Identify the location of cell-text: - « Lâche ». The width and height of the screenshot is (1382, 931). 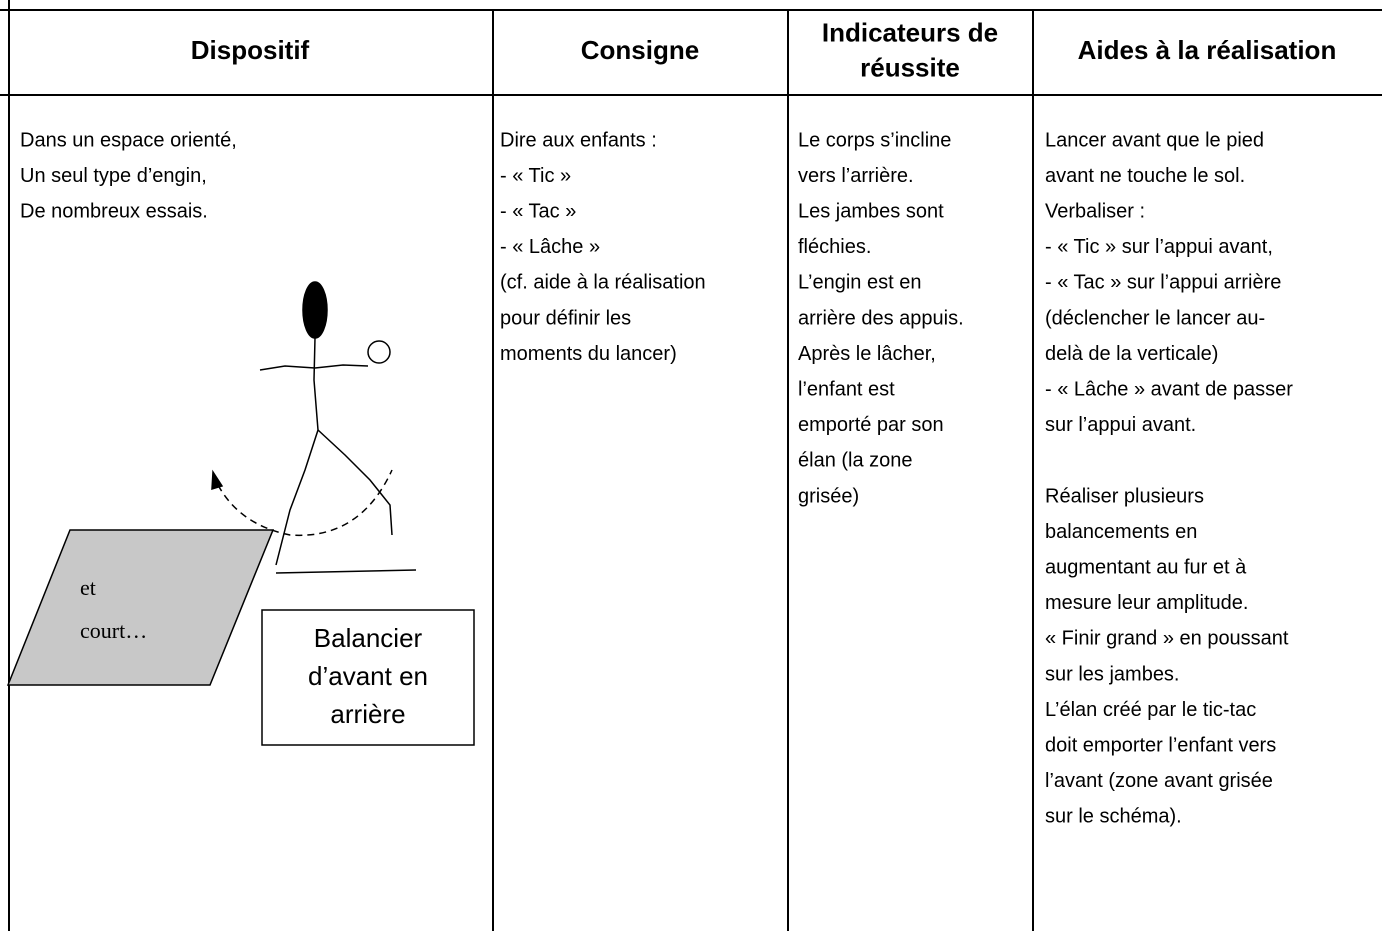
(550, 247).